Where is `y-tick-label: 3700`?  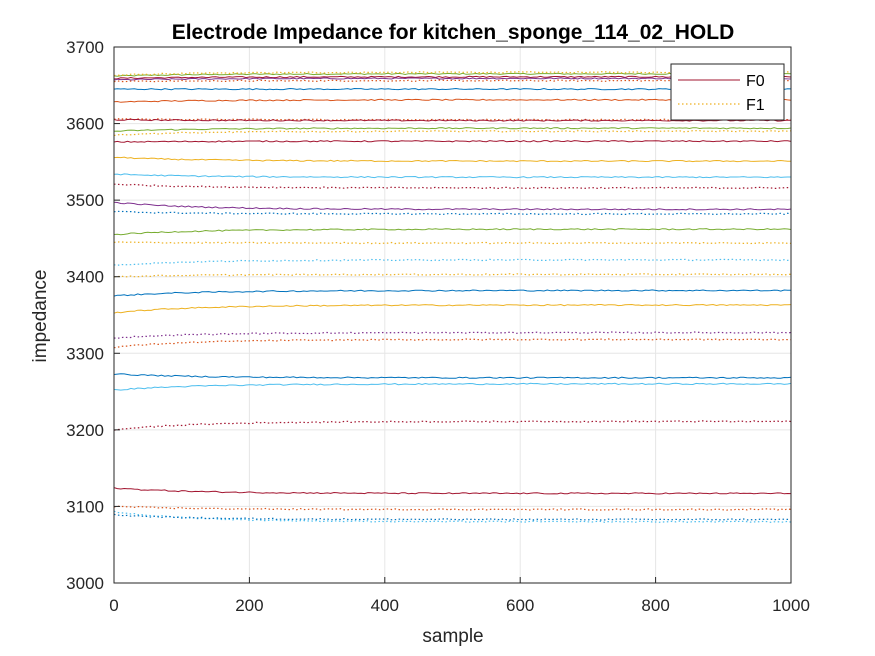
y-tick-label: 3700 is located at coordinates (85, 47).